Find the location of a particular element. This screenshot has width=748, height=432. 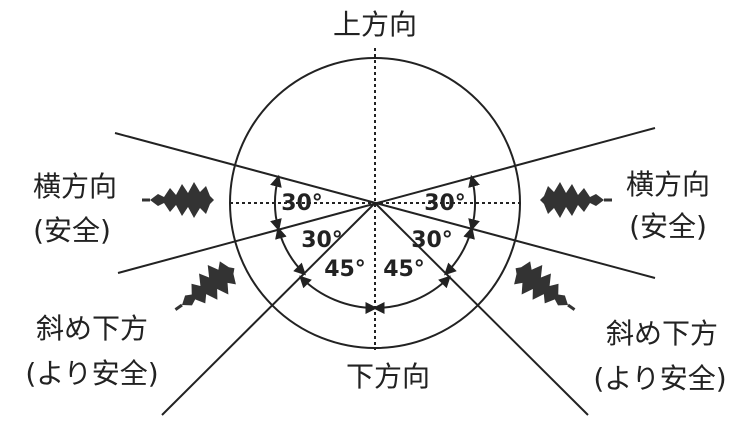

label: 上方向 is located at coordinates (375, 24).